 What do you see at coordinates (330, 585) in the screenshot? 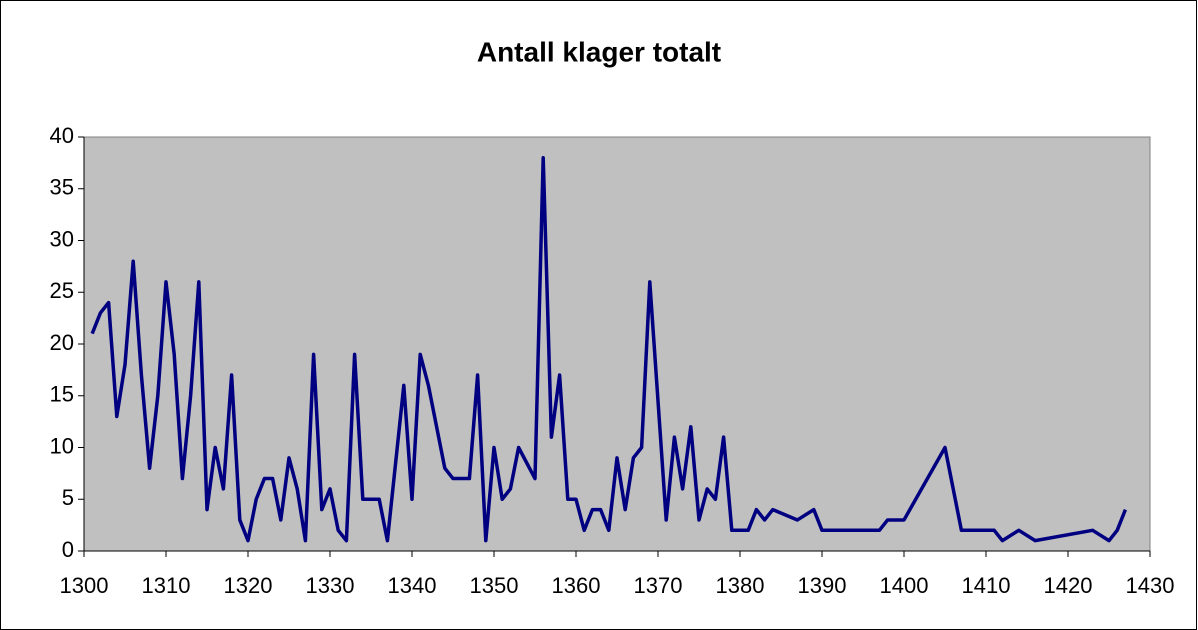
I see `x-tick-label: 1330` at bounding box center [330, 585].